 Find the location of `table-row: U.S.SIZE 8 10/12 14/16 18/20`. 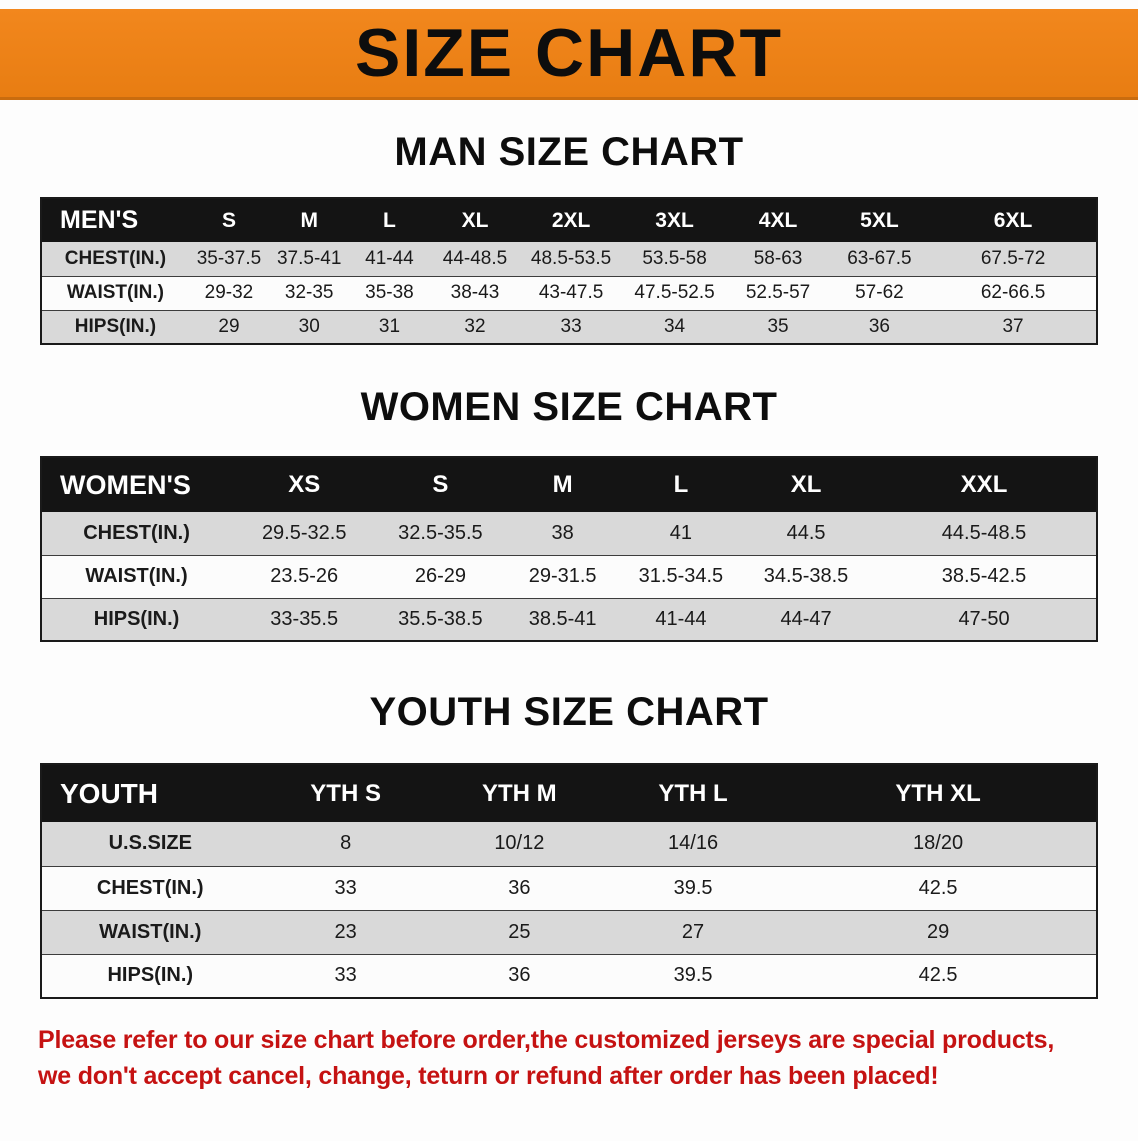

table-row: U.S.SIZE 8 10/12 14/16 18/20 is located at coordinates (569, 844).